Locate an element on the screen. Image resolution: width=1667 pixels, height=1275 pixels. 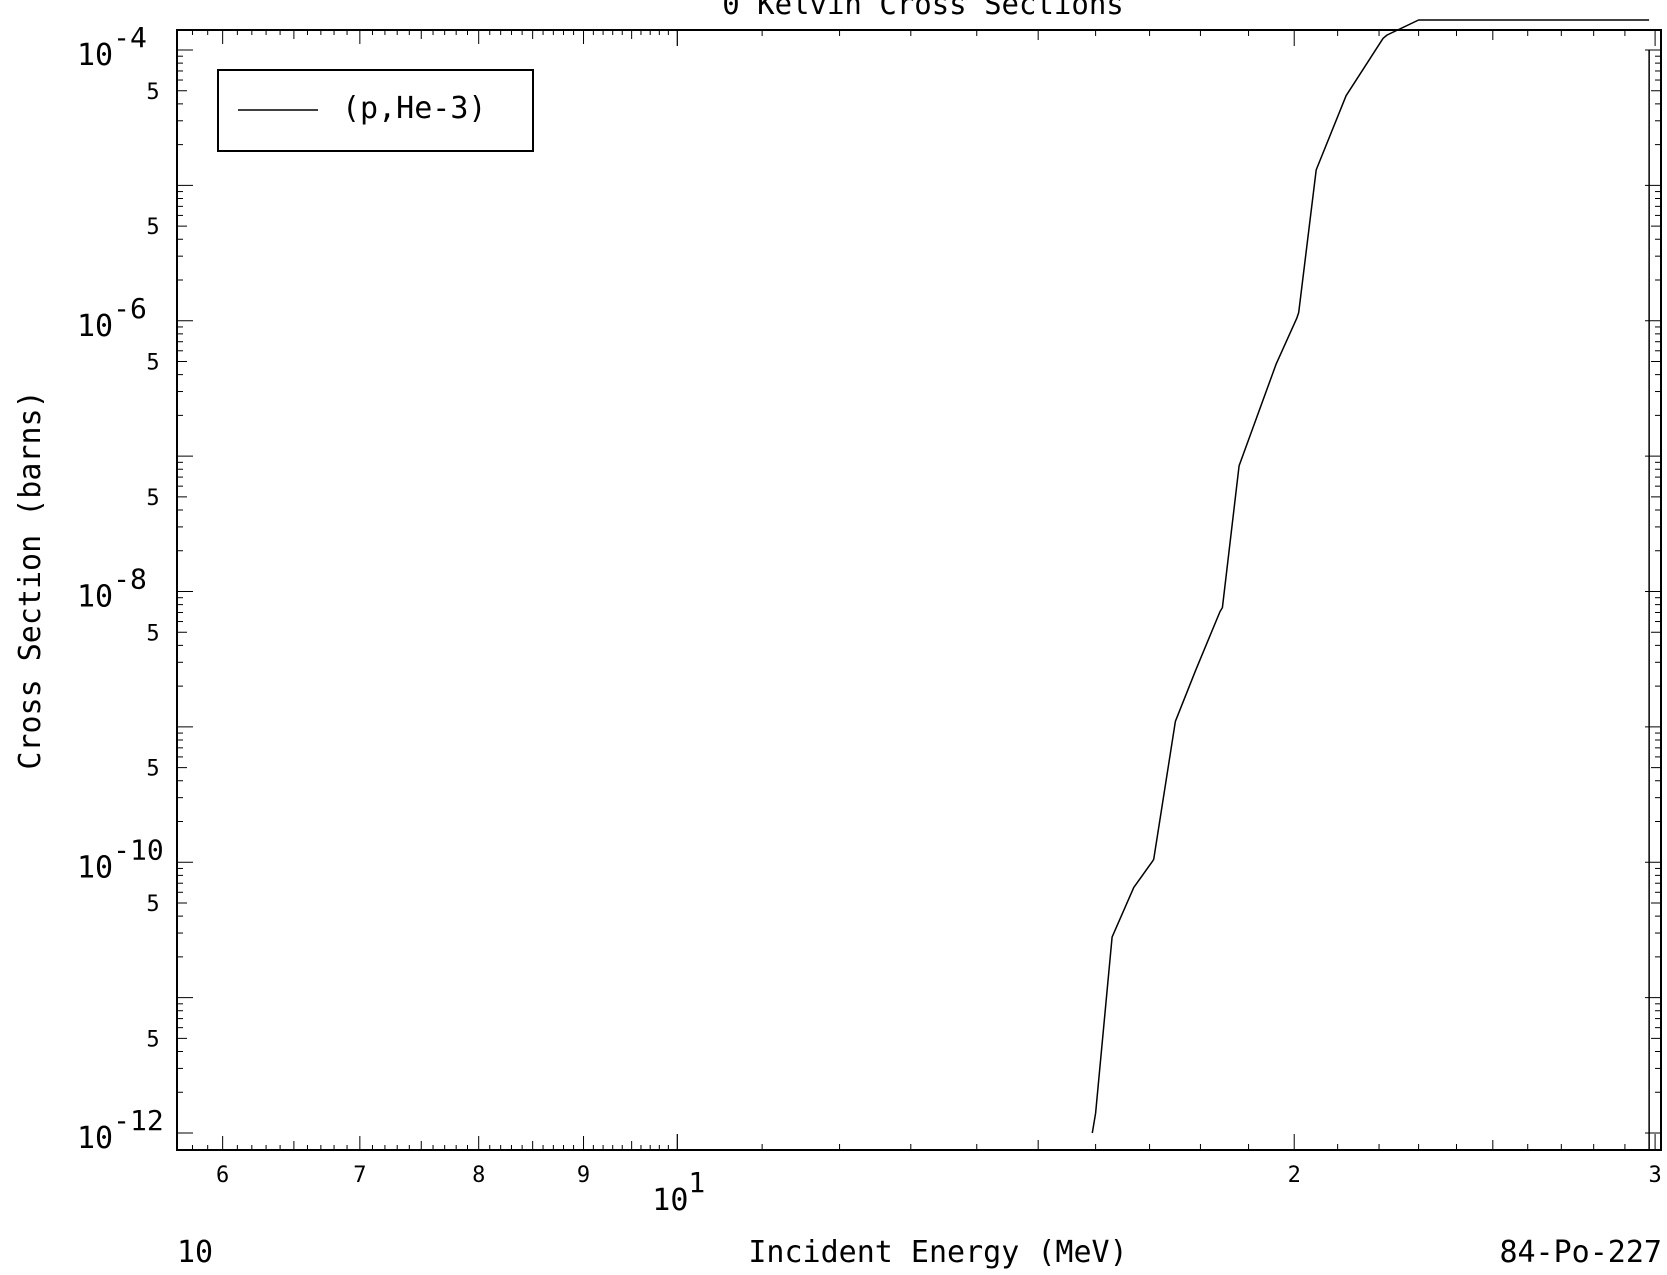
legend-label: (p,He-3) is located at coordinates (414, 108).